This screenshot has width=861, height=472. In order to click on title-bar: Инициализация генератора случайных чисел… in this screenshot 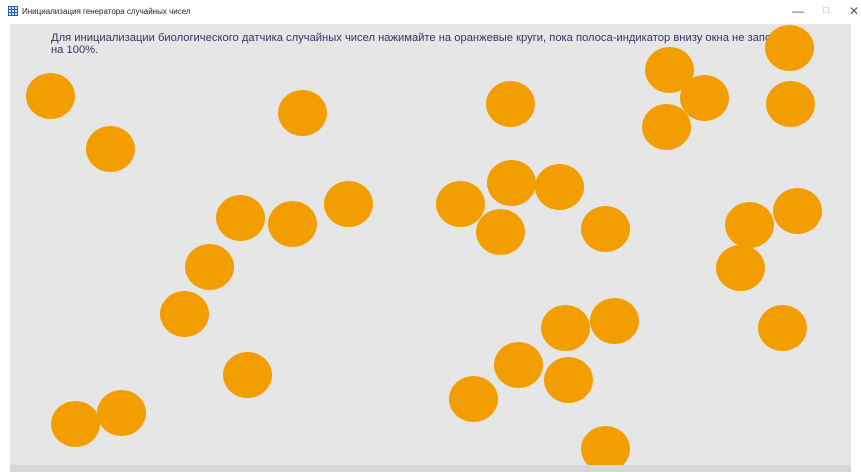, I will do `click(430, 12)`.